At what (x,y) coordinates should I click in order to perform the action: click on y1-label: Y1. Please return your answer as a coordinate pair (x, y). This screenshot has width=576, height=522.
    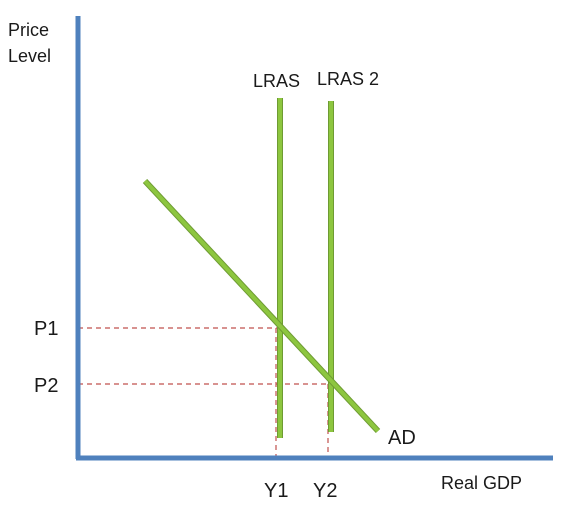
    Looking at the image, I should click on (276, 491).